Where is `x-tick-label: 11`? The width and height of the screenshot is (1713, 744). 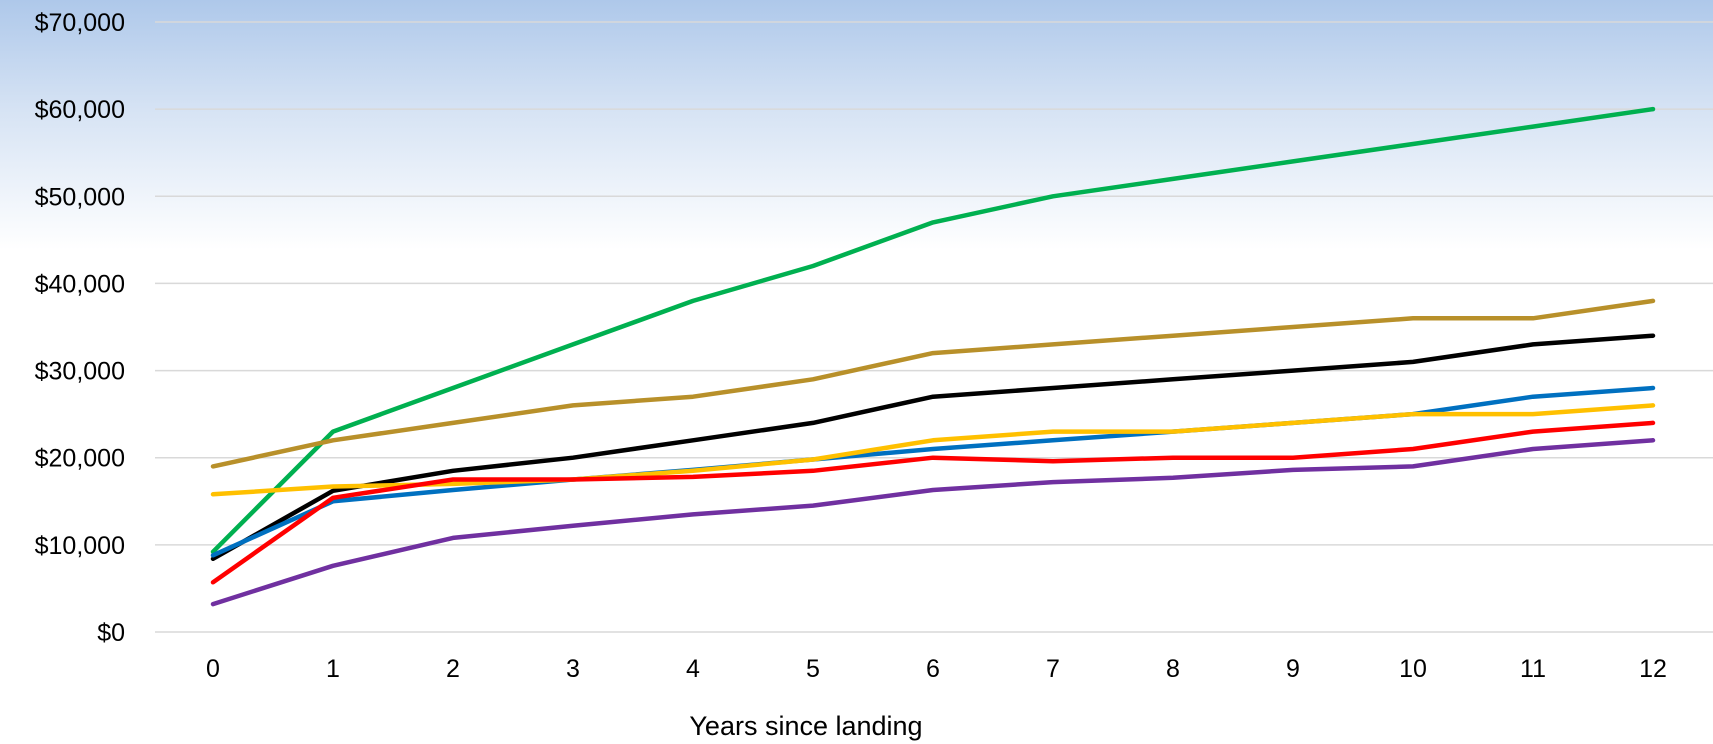 x-tick-label: 11 is located at coordinates (1533, 669).